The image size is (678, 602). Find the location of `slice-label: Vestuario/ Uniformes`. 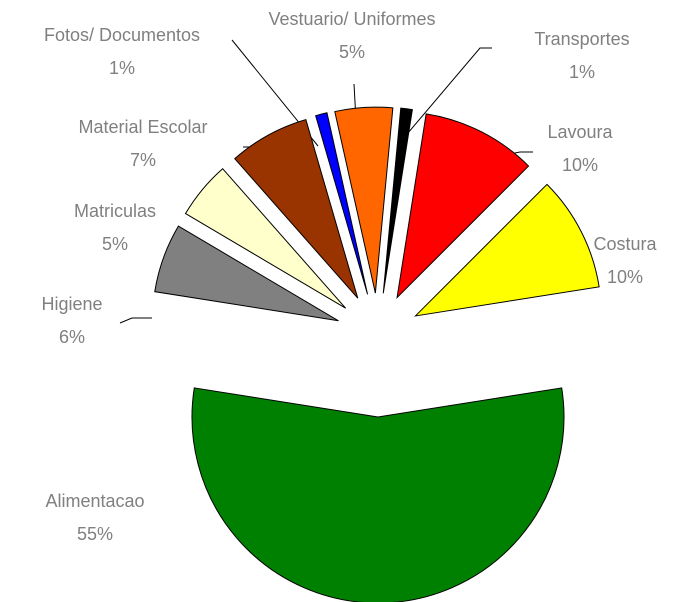

slice-label: Vestuario/ Uniformes is located at coordinates (351, 19).